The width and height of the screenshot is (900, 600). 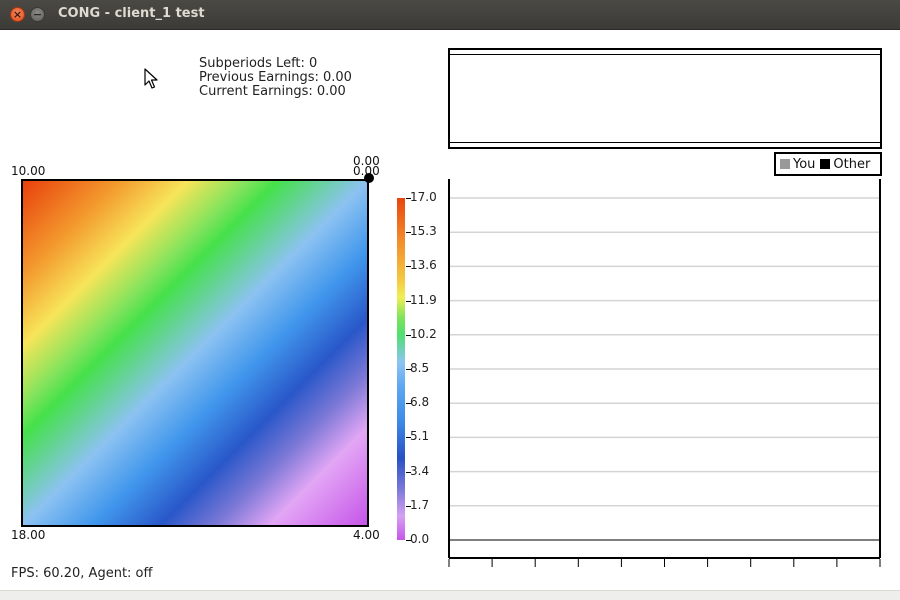 I want to click on chart-legend: You Other, so click(x=828, y=164).